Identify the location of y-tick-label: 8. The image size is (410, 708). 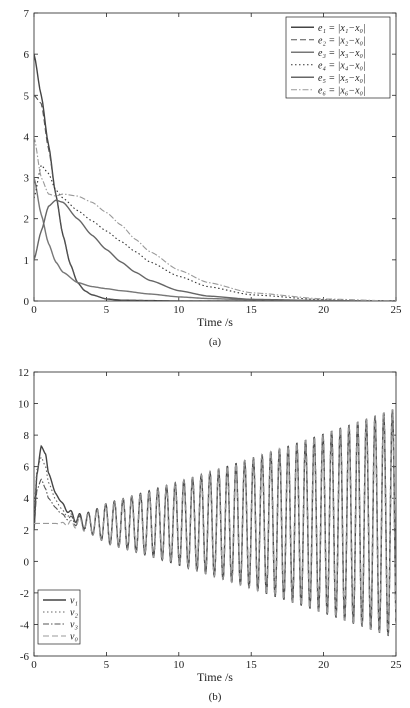
(27, 436).